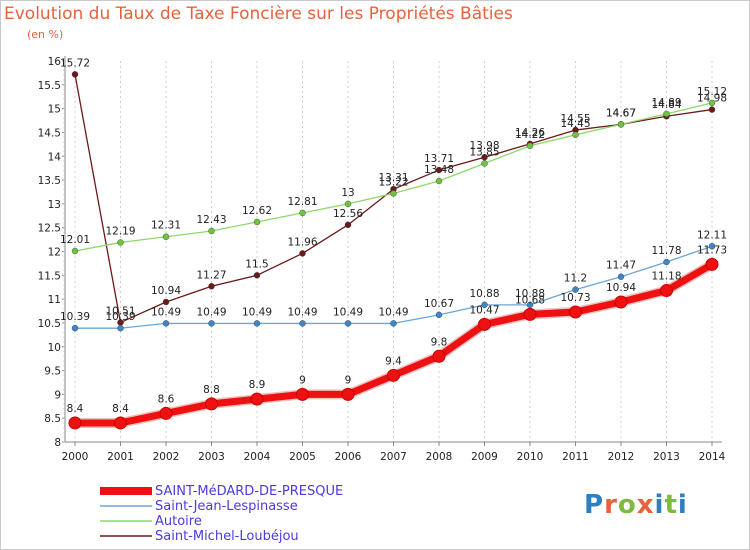 This screenshot has width=750, height=550. I want to click on y-tick-label: 14, so click(55, 157).